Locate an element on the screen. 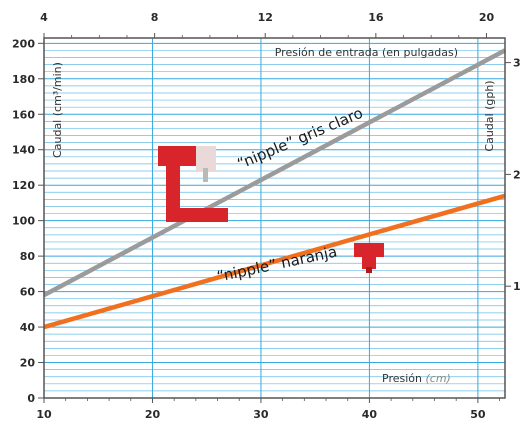 The image size is (522, 425). y-left-tick-label: 160 is located at coordinates (23, 114).